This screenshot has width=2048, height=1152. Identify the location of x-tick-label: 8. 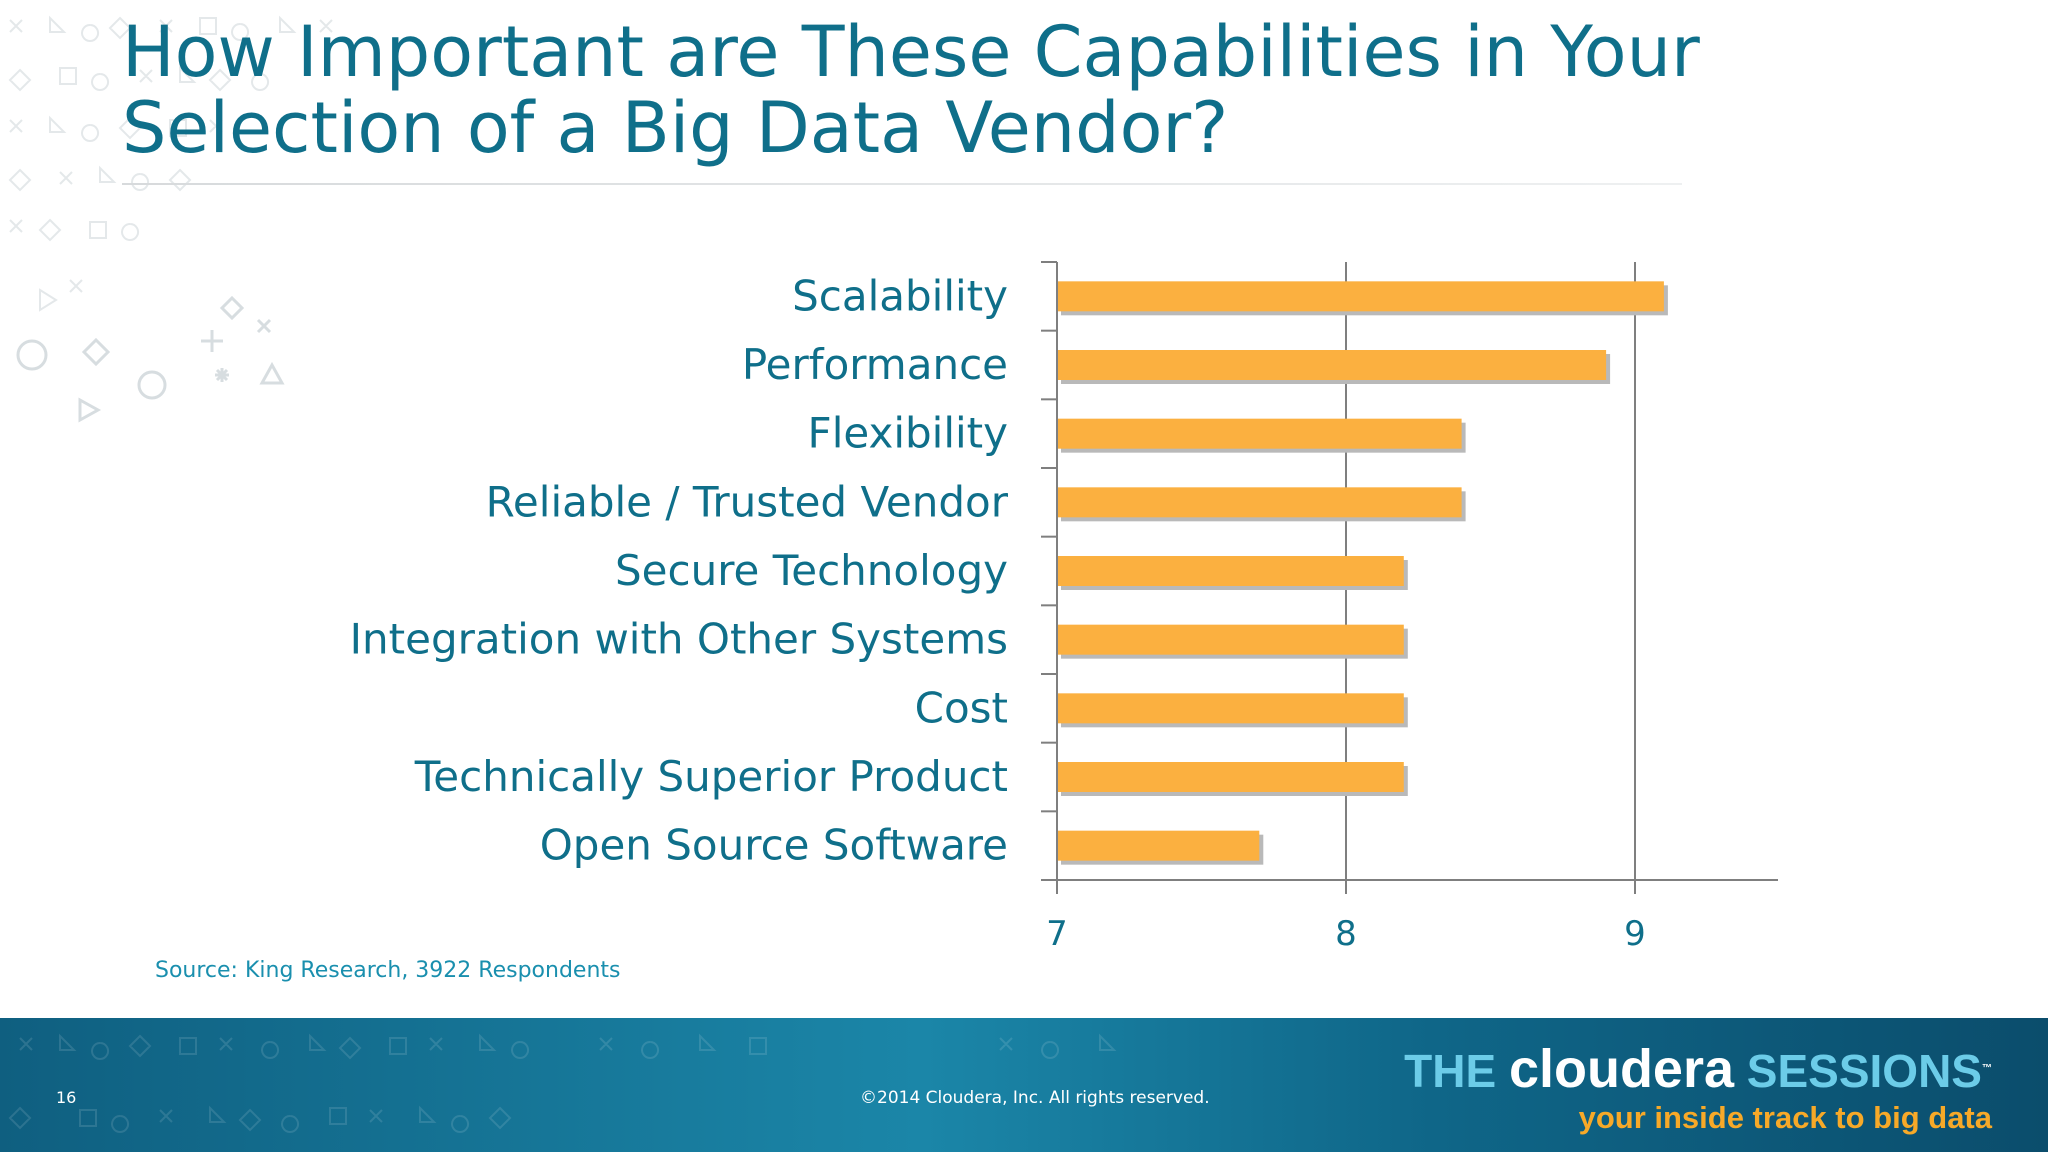
(1346, 934).